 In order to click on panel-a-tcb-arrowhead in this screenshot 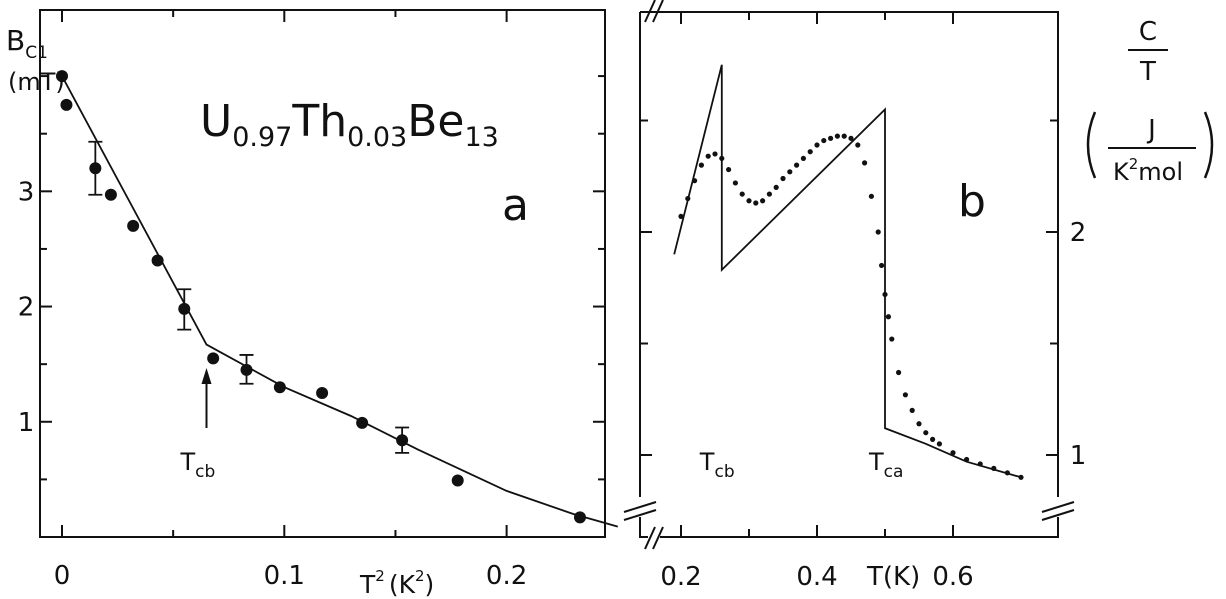, I will do `click(206, 376)`.